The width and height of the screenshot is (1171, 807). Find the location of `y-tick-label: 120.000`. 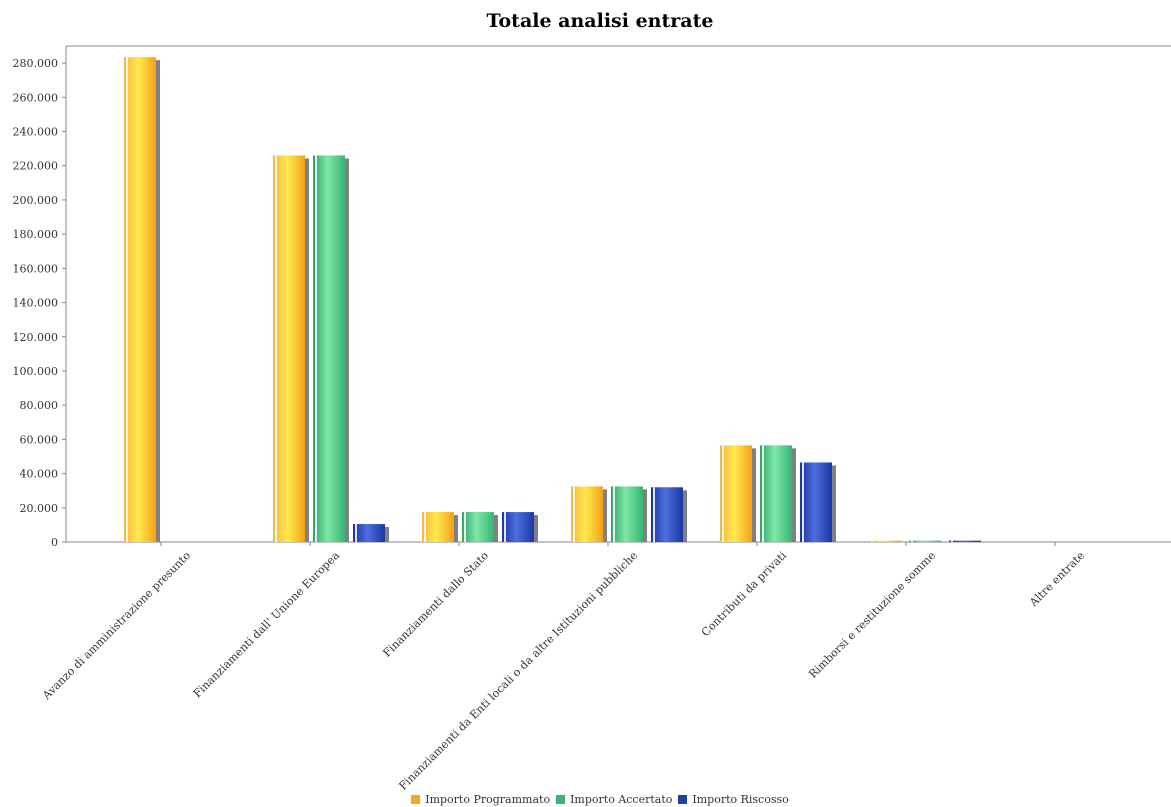

y-tick-label: 120.000 is located at coordinates (36, 337).